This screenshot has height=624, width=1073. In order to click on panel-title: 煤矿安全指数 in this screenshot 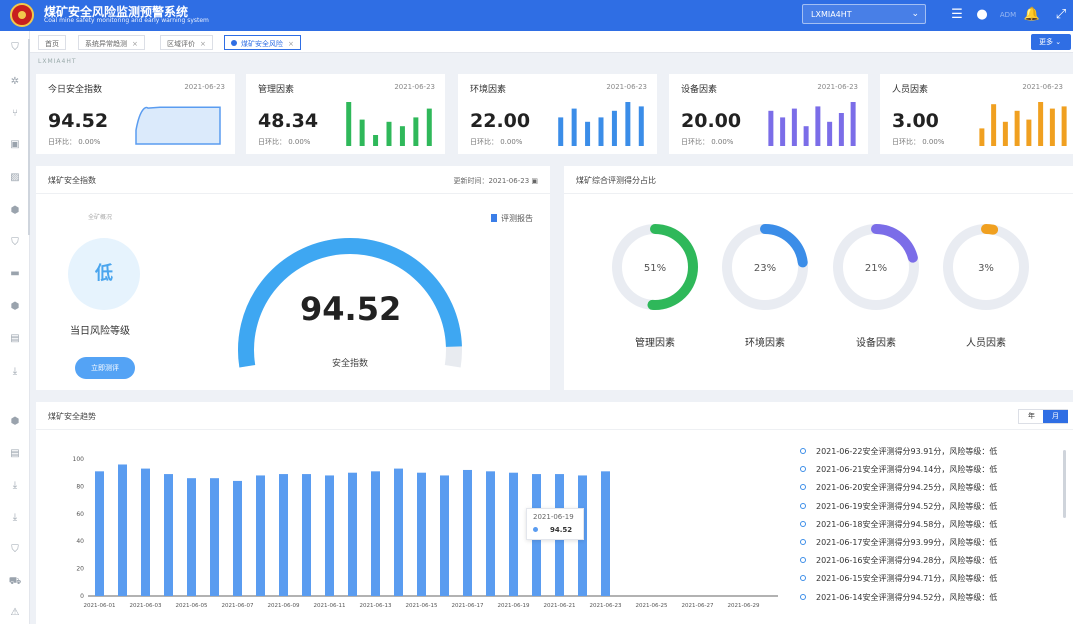, I will do `click(72, 180)`.